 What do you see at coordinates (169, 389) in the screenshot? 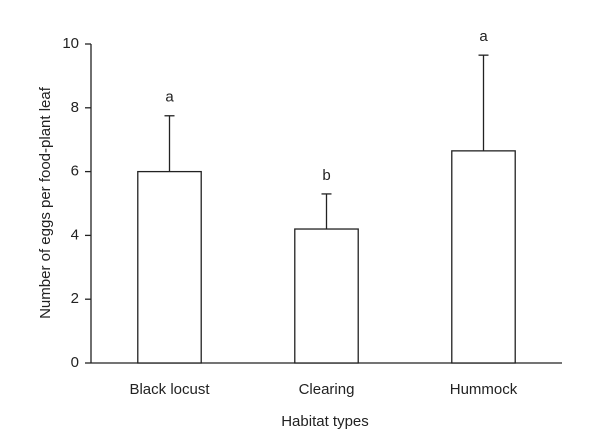
I see `x-tick-label: Black locust` at bounding box center [169, 389].